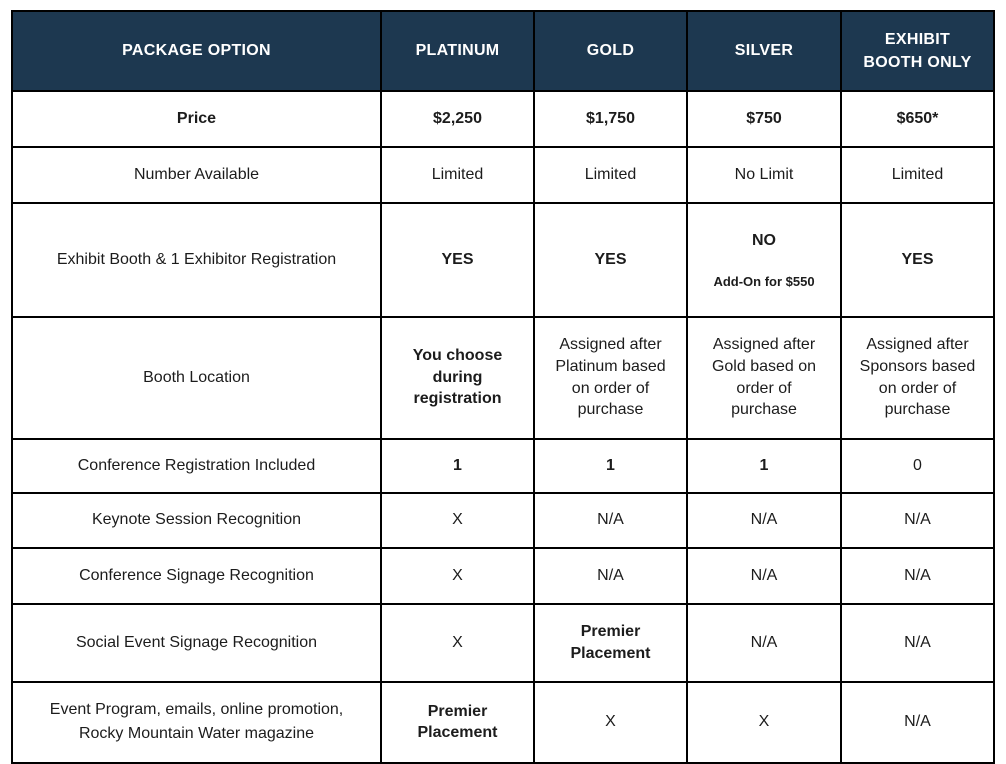  What do you see at coordinates (764, 260) in the screenshot?
I see `cell-exhibit-booth-silver: NO Add-On for $550` at bounding box center [764, 260].